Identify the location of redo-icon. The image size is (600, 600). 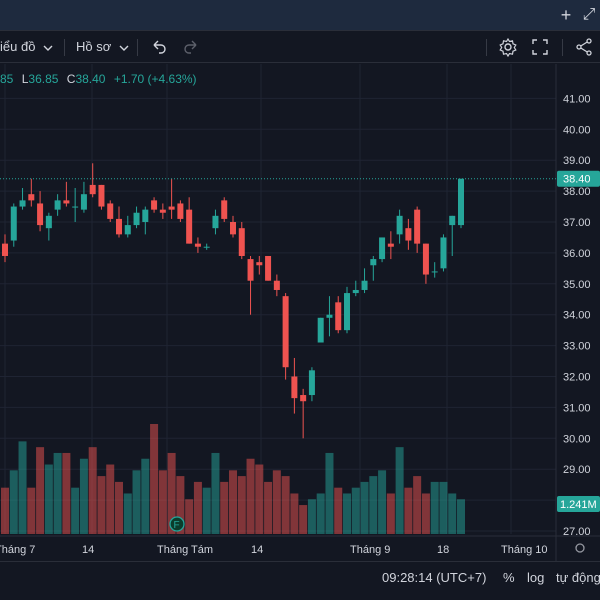
(191, 47).